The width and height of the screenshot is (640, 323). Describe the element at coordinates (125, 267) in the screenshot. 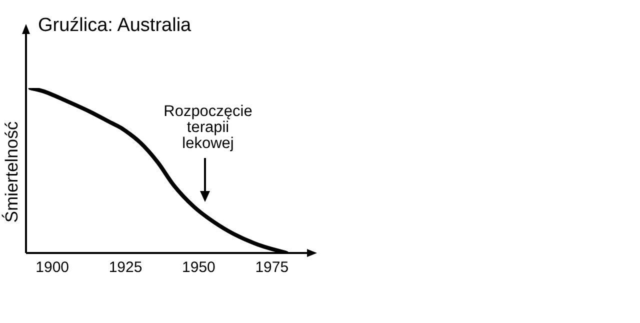

I see `x-tick-label: 1925` at that location.